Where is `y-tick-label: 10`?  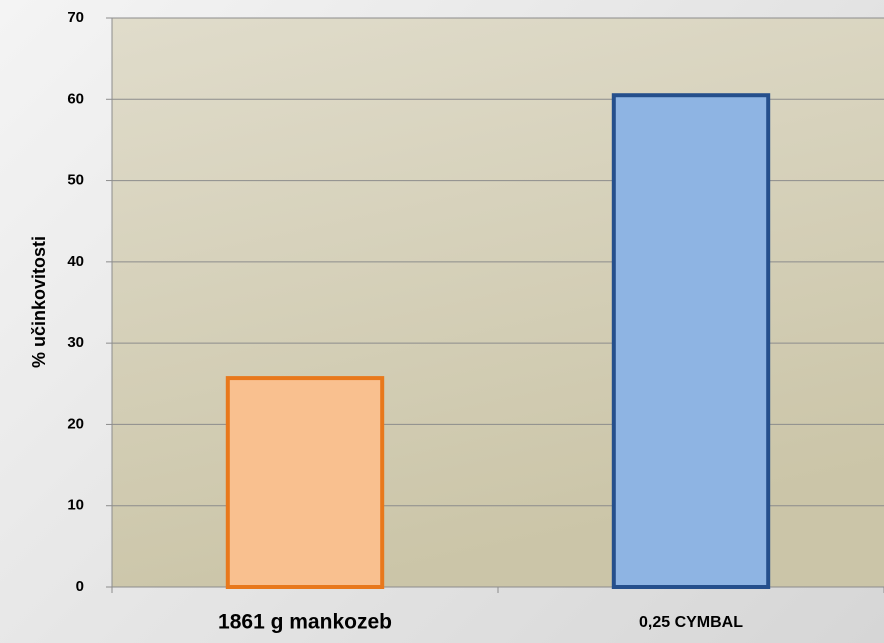 y-tick-label: 10 is located at coordinates (75, 505).